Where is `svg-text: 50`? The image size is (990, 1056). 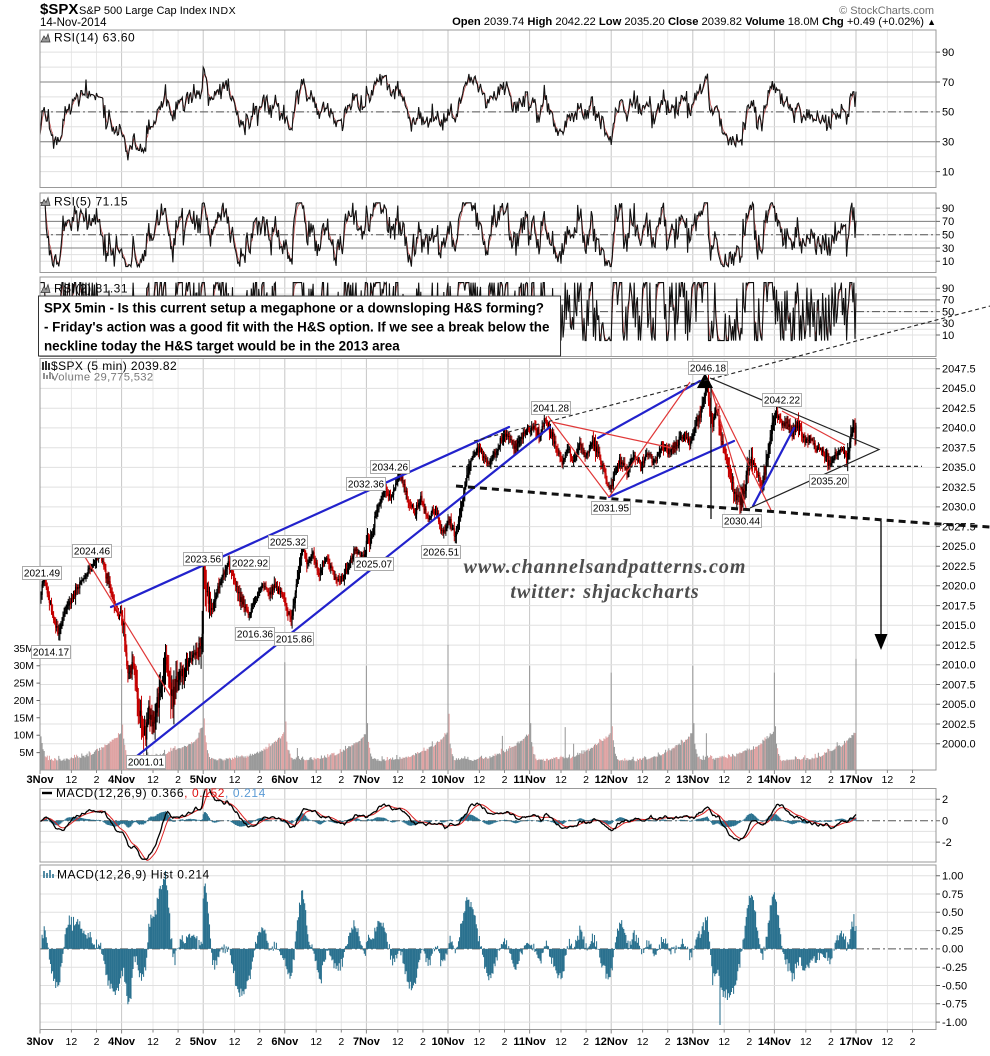
svg-text: 50 is located at coordinates (948, 236).